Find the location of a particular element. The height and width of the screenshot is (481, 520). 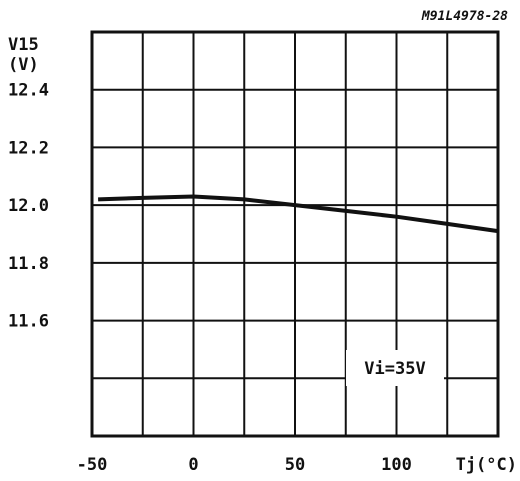

series-line-v15 is located at coordinates (298, 214).